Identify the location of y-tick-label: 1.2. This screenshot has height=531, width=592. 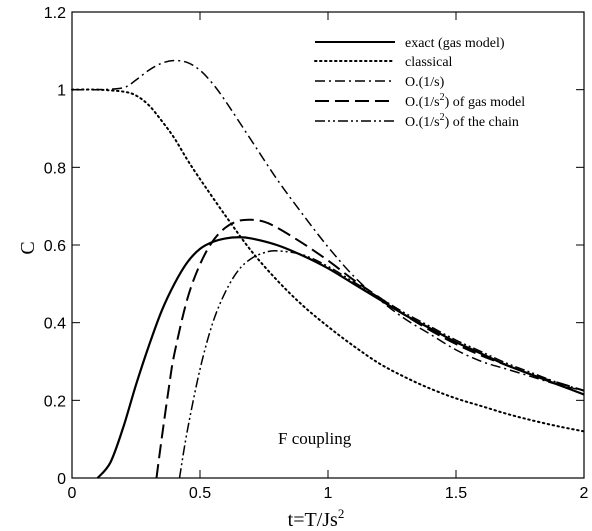
(55, 13).